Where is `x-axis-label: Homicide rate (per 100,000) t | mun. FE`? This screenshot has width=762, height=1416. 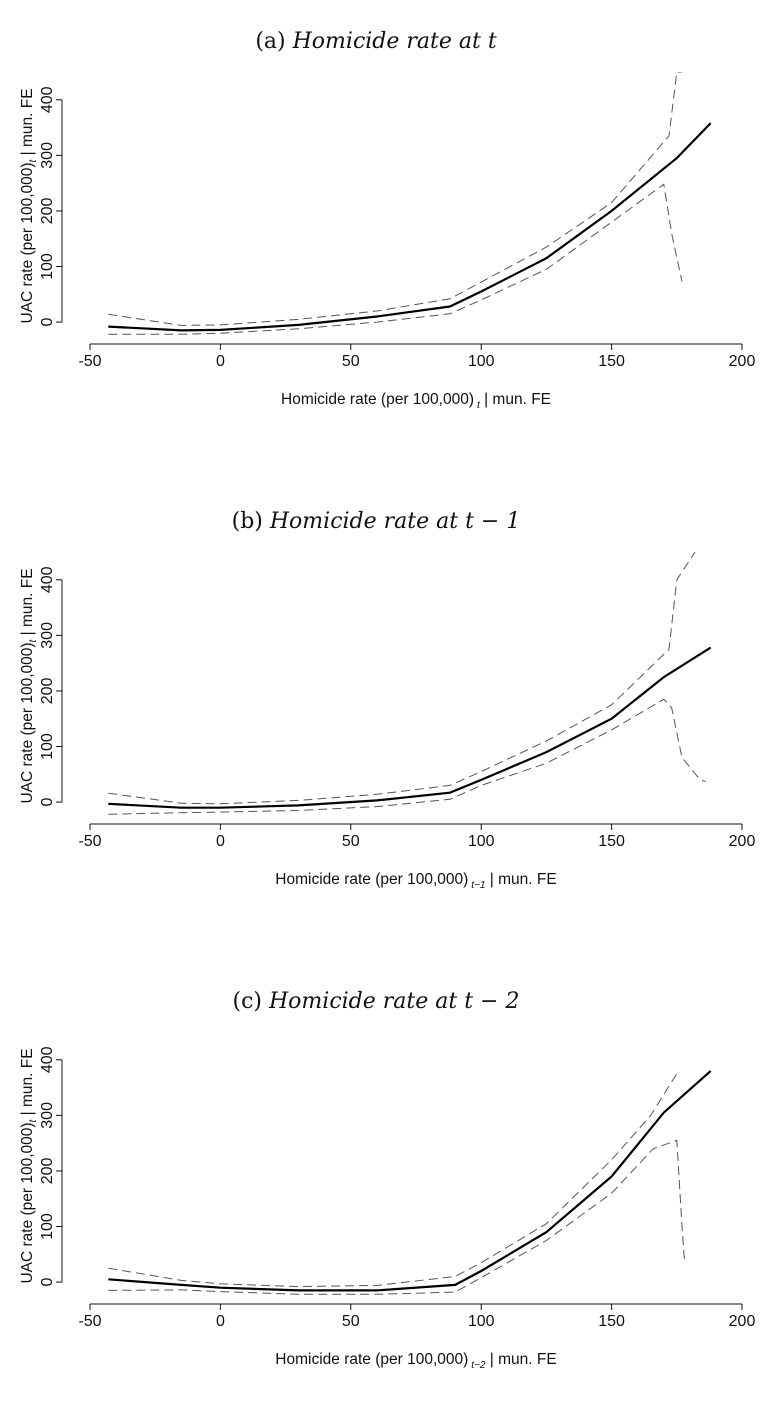 x-axis-label: Homicide rate (per 100,000) t | mun. FE is located at coordinates (416, 401).